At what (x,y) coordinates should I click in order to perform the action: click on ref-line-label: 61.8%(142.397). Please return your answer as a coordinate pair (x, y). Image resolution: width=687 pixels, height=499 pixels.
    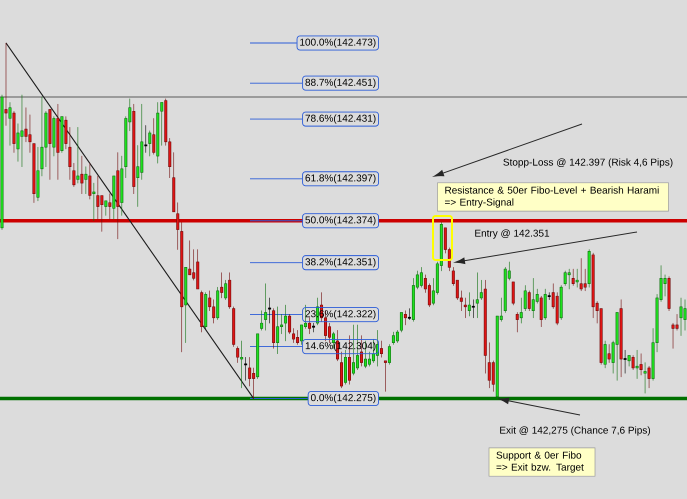
    Looking at the image, I should click on (341, 179).